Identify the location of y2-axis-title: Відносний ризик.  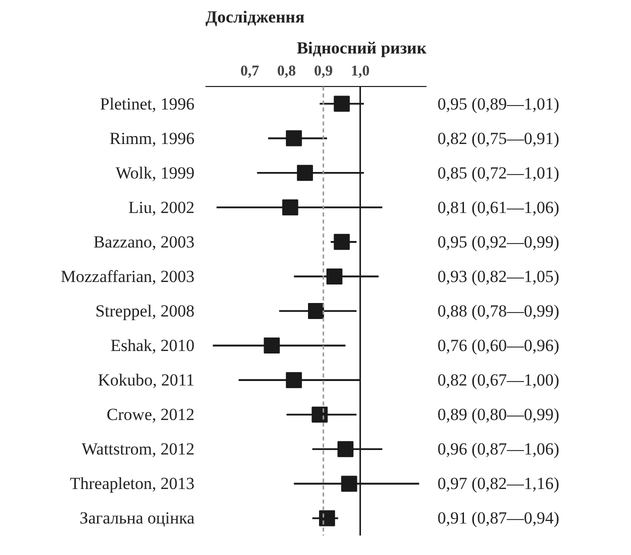
(361, 48).